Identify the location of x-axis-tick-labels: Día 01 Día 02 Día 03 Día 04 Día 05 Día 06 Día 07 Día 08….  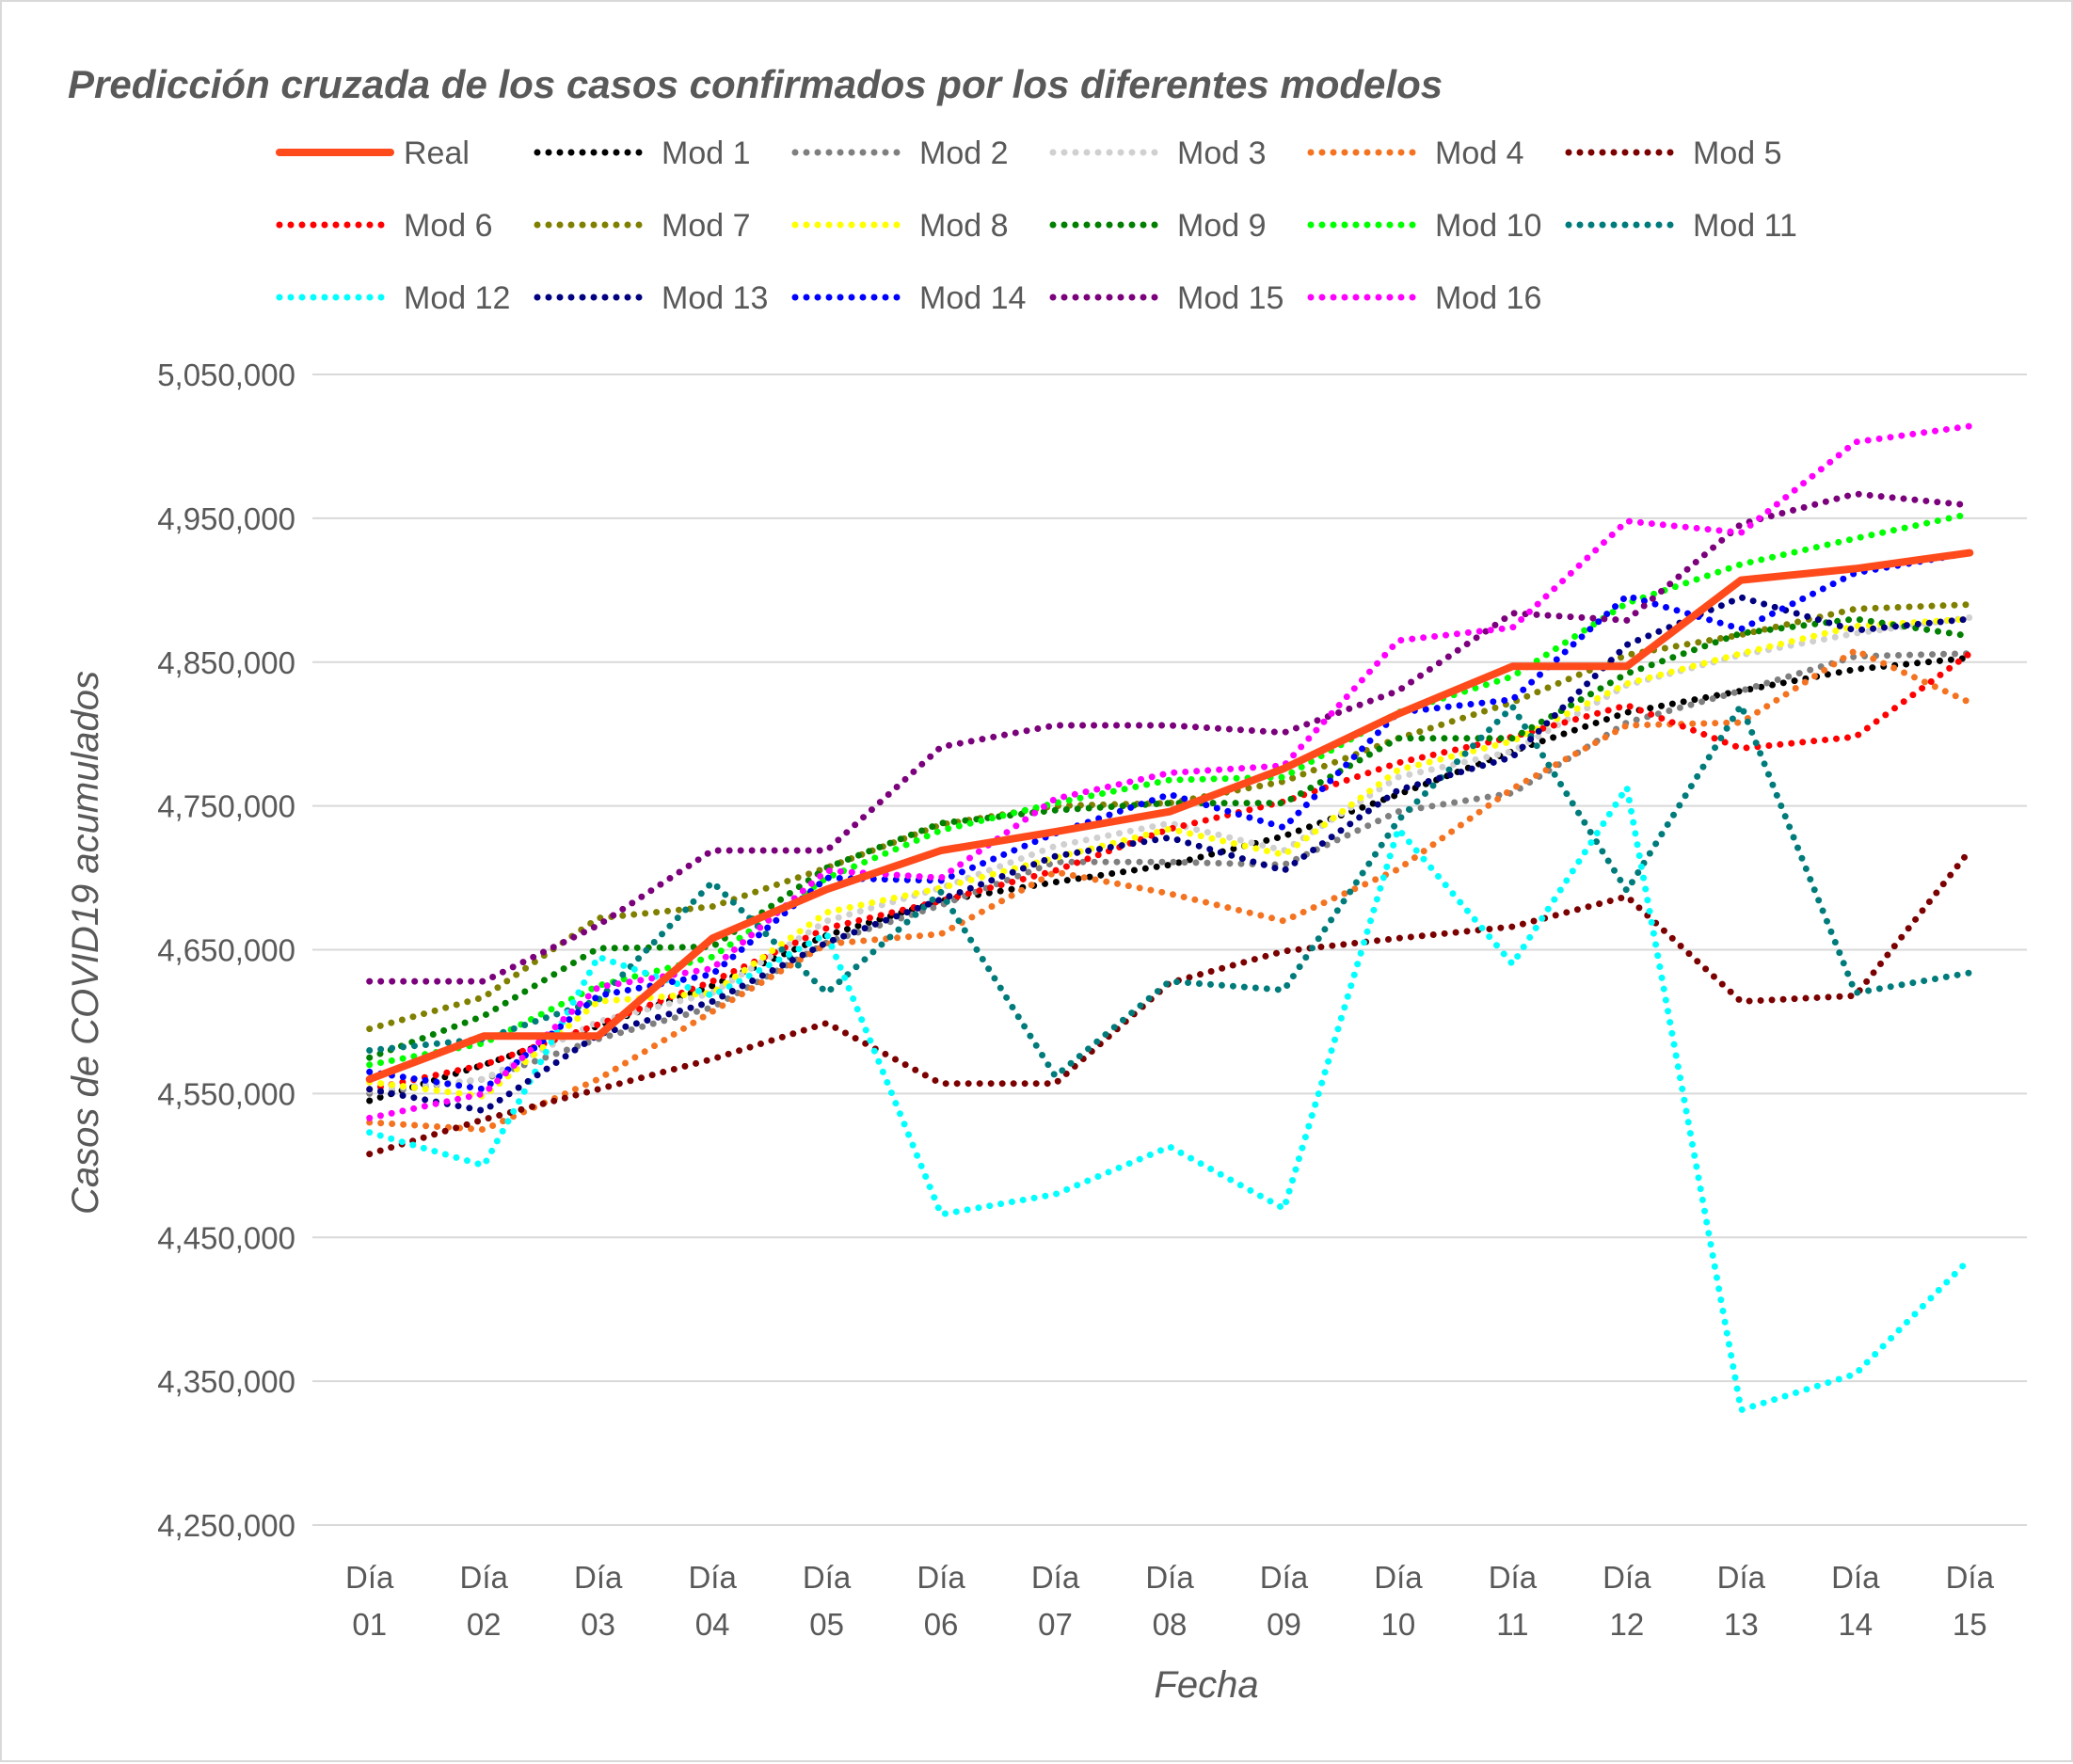
(1170, 1601).